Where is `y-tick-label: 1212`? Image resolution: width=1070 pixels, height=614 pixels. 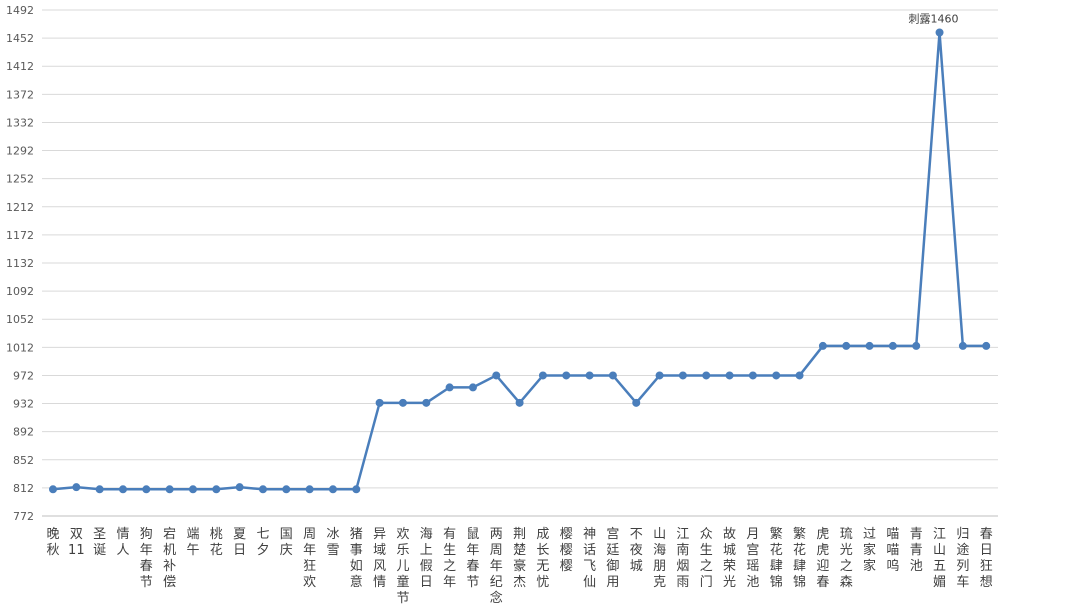 y-tick-label: 1212 is located at coordinates (20, 207).